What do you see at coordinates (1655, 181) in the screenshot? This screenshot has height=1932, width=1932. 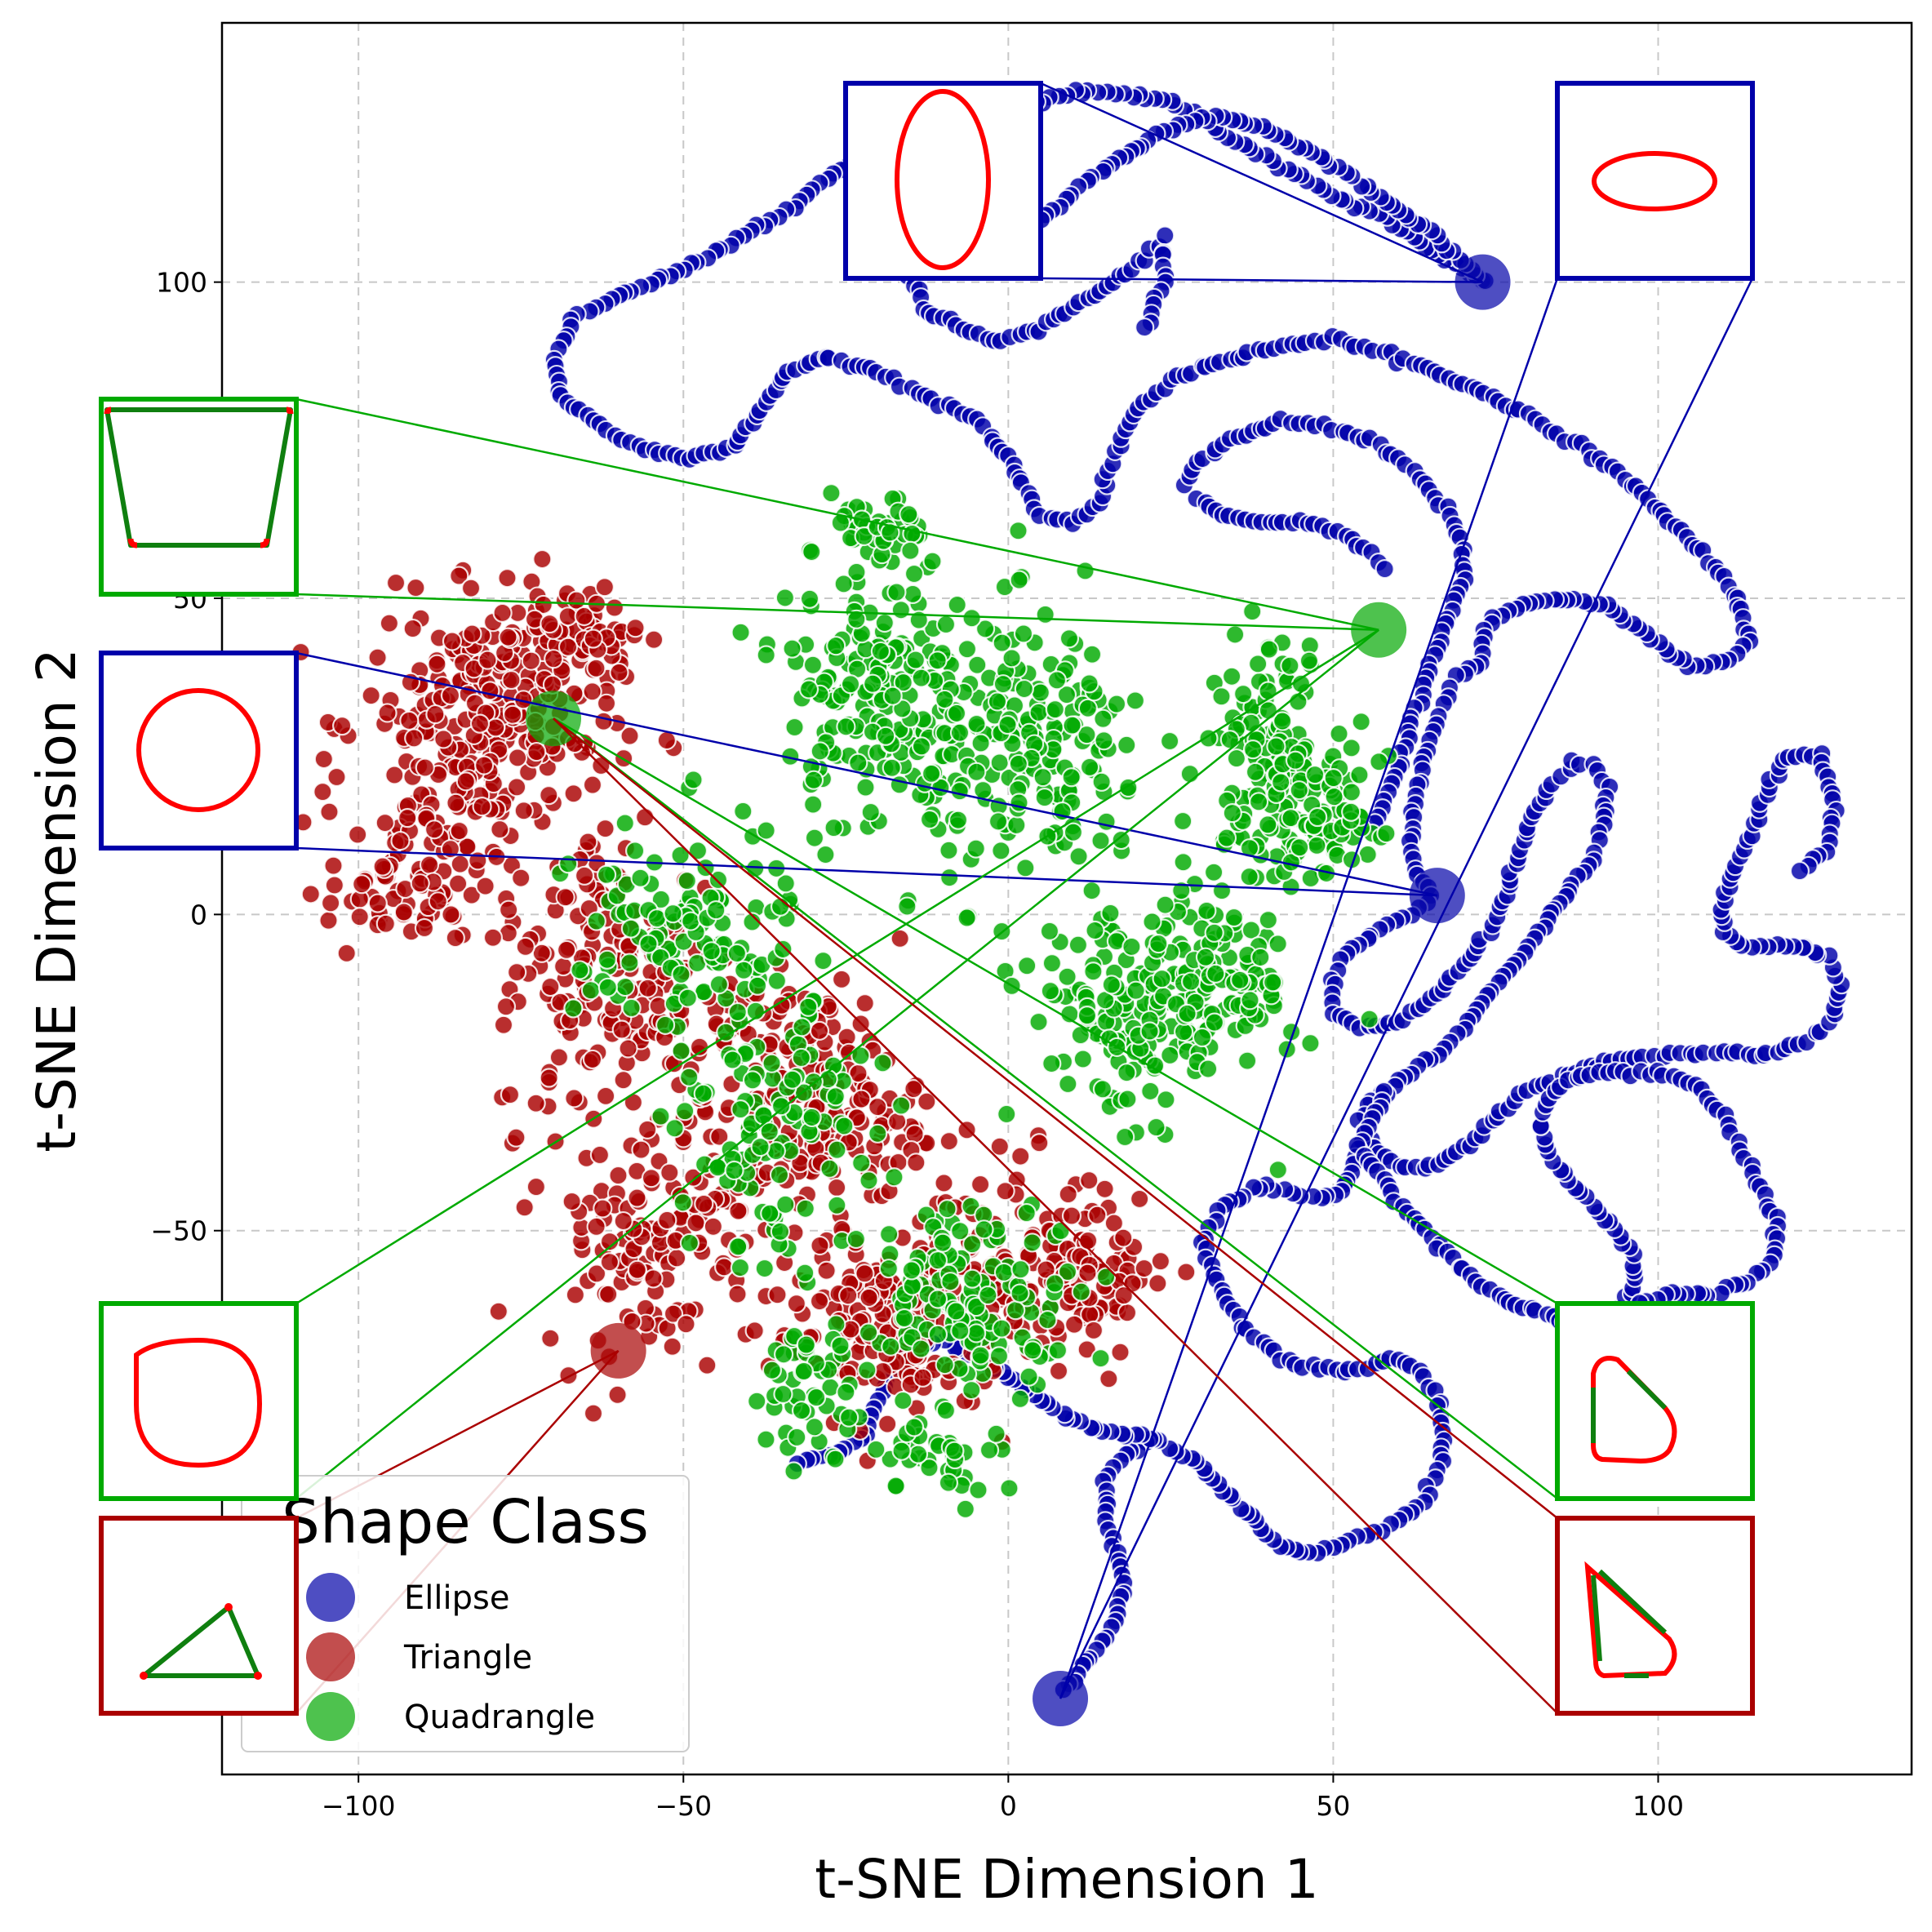 I see `inset-ellipse-wide` at bounding box center [1655, 181].